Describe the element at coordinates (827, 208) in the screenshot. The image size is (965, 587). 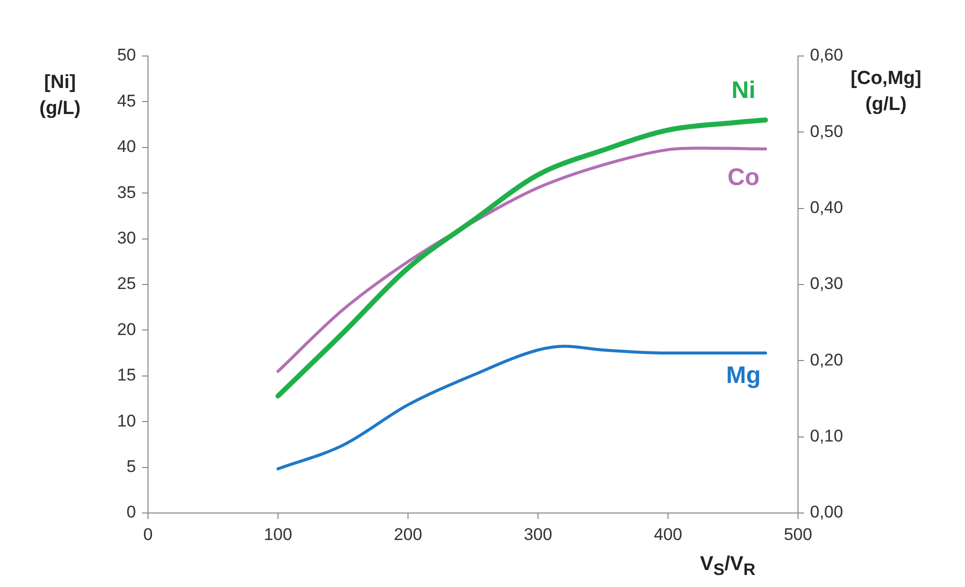
I see `y2-tick-label: 0,40` at that location.